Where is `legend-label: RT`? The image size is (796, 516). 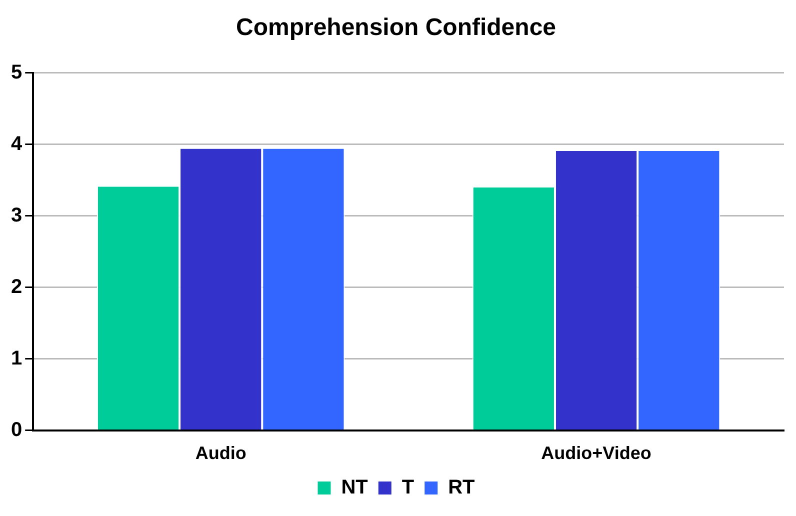
legend-label: RT is located at coordinates (461, 487).